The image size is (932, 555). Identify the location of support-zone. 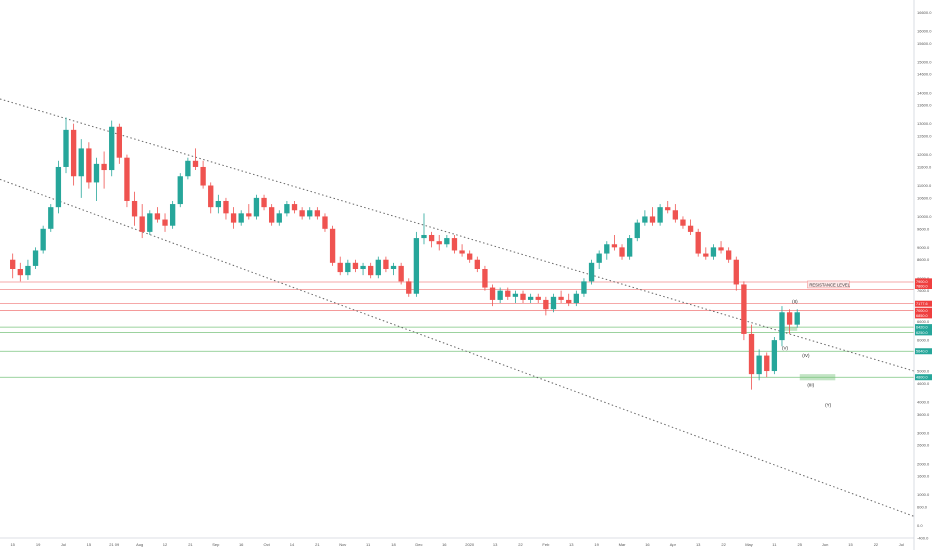
(817, 377).